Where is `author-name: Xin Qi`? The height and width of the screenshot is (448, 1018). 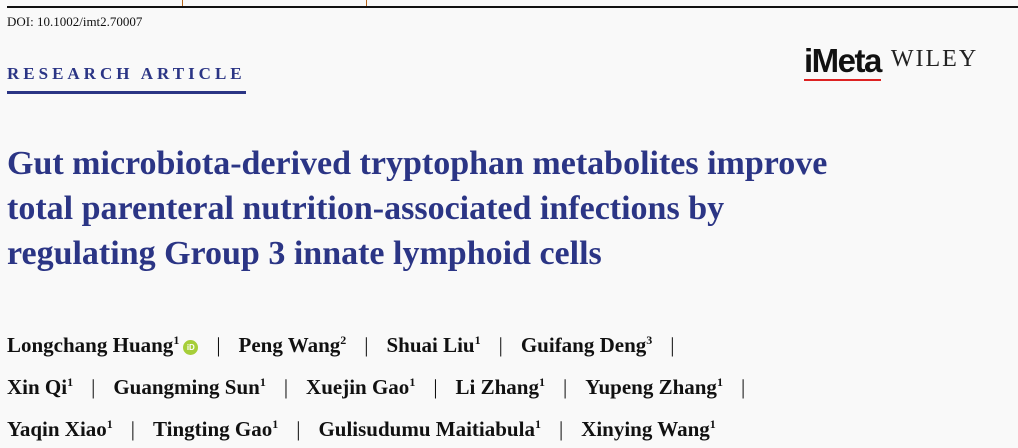
author-name: Xin Qi is located at coordinates (37, 387).